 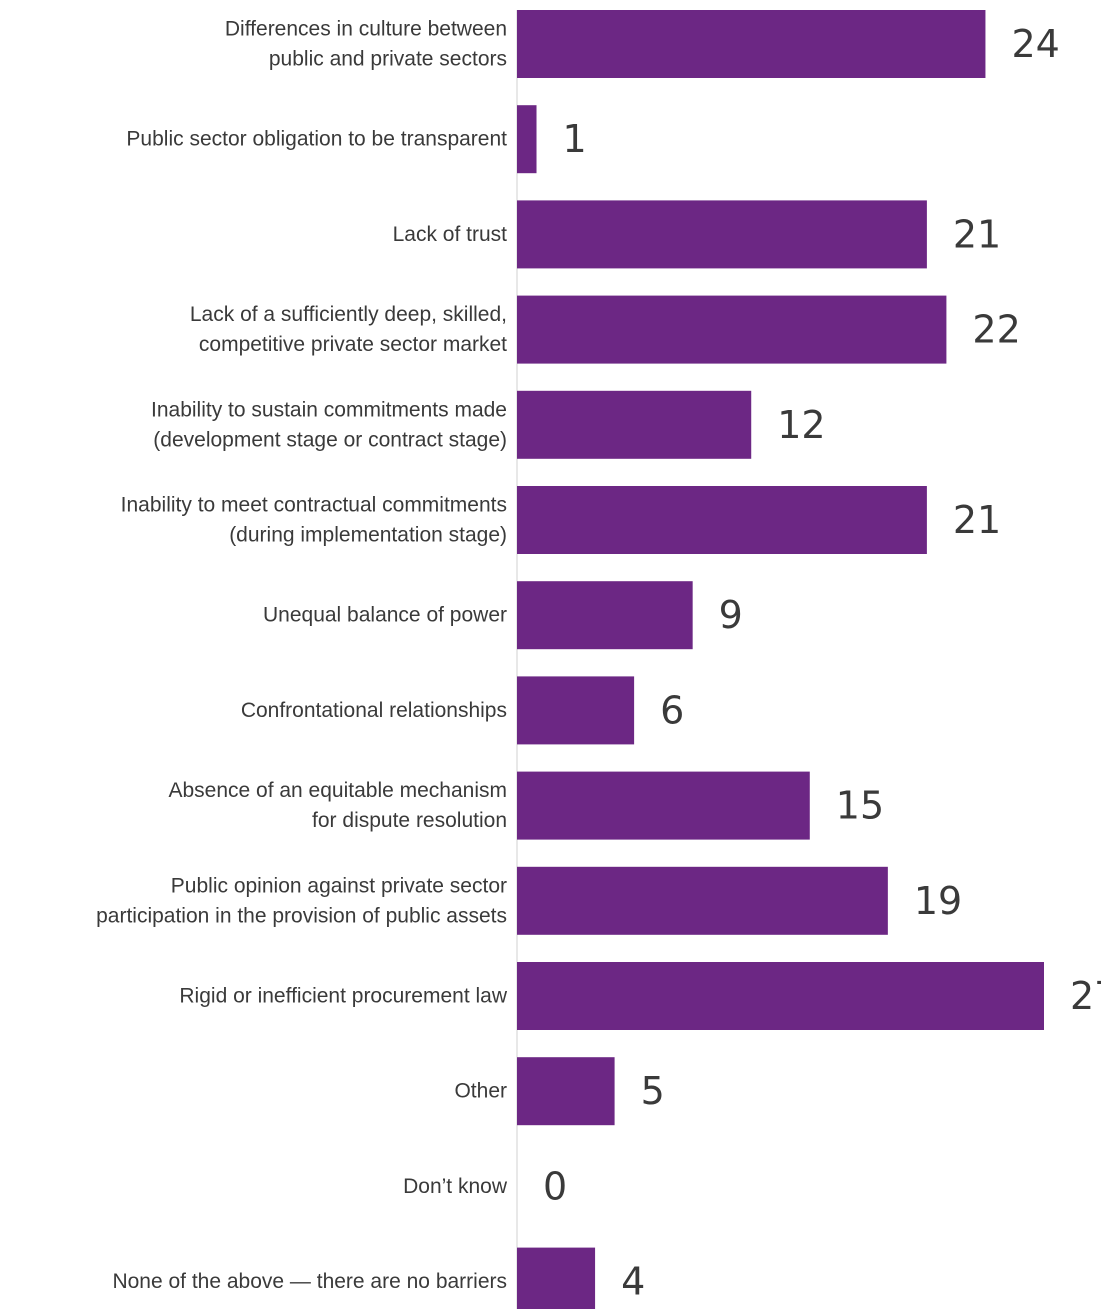 I want to click on value-label-13: 4, so click(x=633, y=1282).